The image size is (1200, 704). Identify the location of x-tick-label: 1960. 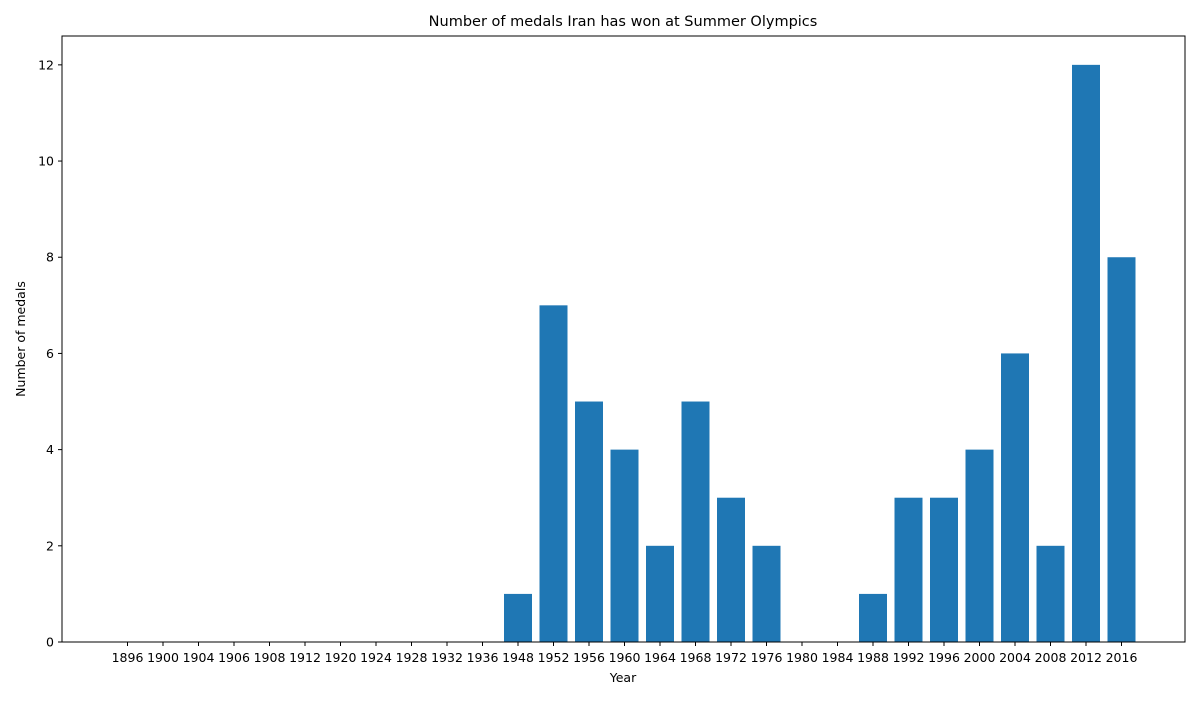
(625, 657).